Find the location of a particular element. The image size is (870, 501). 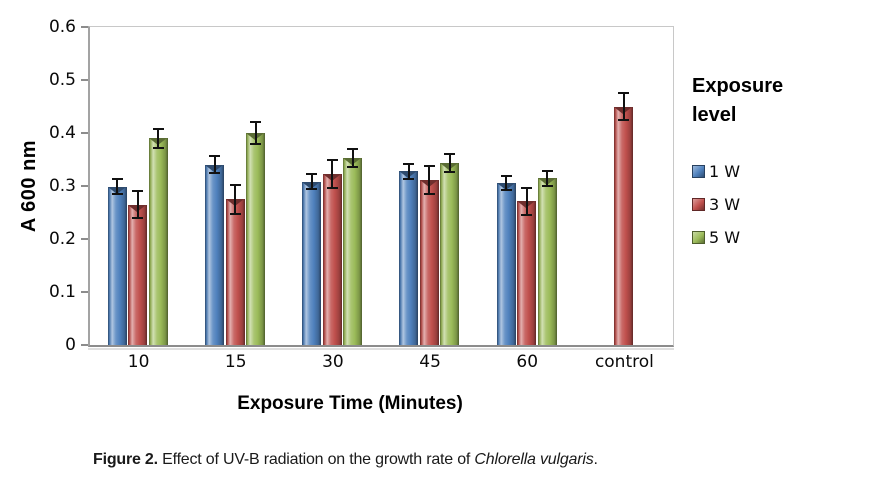

x-tick-label-10: 10 is located at coordinates (138, 362).